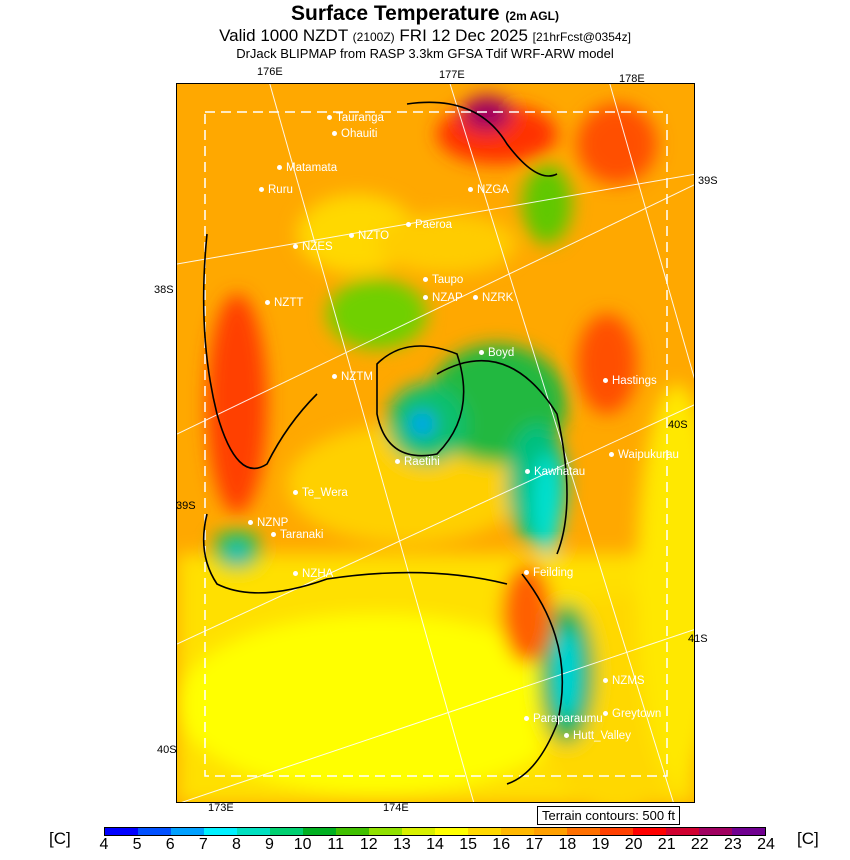 The width and height of the screenshot is (850, 860). I want to click on colorbar-tick-label: 4, so click(104, 844).